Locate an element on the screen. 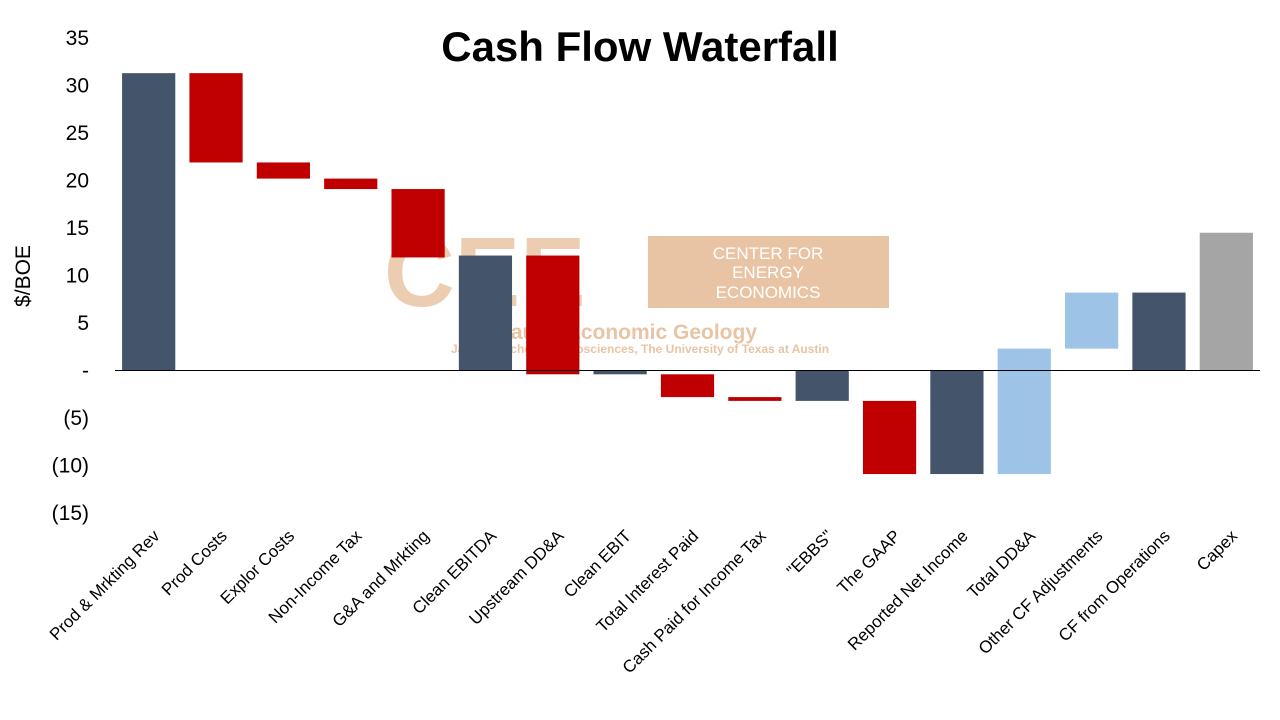  y-tick-label: 15 is located at coordinates (77, 228).